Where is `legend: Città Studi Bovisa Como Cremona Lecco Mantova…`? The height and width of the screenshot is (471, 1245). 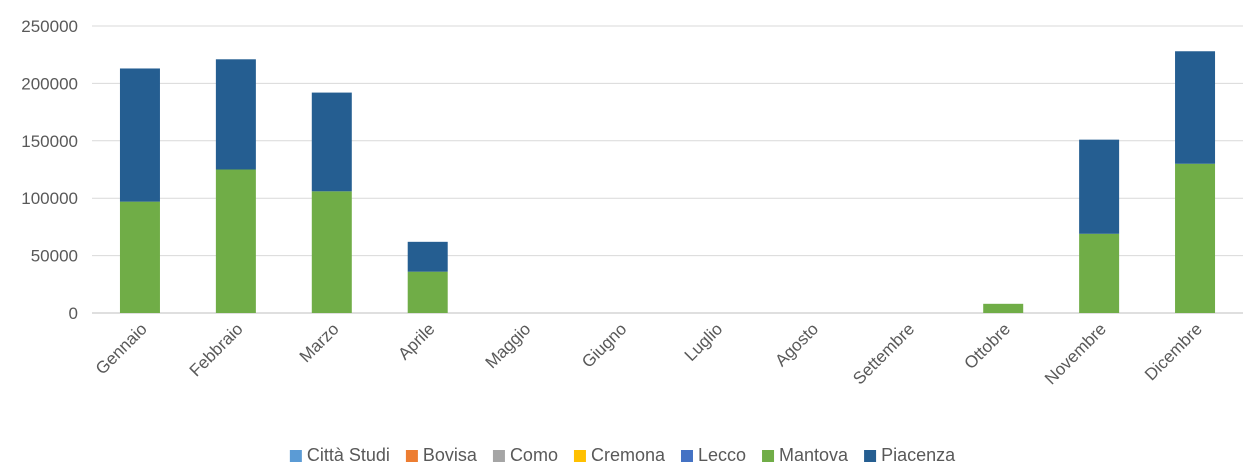 legend: Città Studi Bovisa Como Cremona Lecco Mantova… is located at coordinates (622, 455).